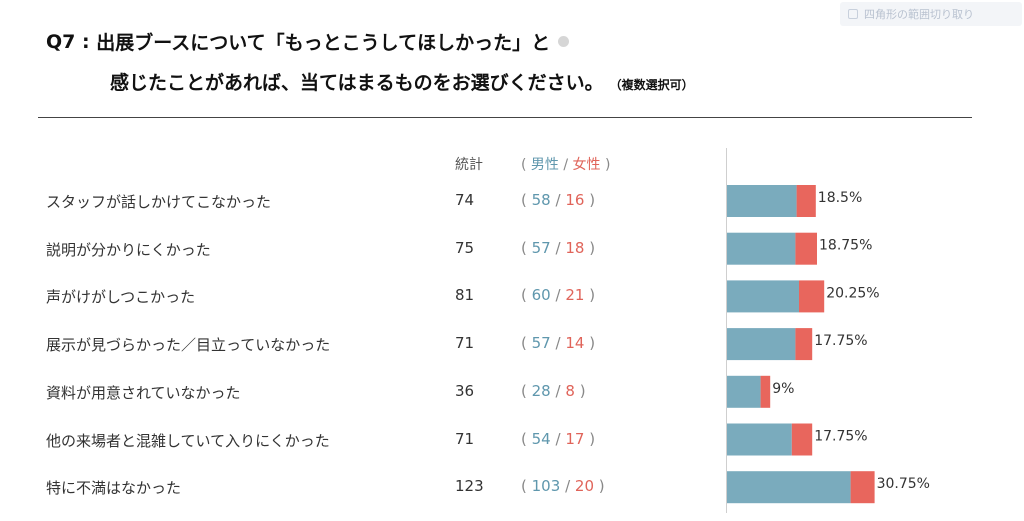 The width and height of the screenshot is (1024, 521). What do you see at coordinates (546, 486) in the screenshot?
I see `row-male-count: 103` at bounding box center [546, 486].